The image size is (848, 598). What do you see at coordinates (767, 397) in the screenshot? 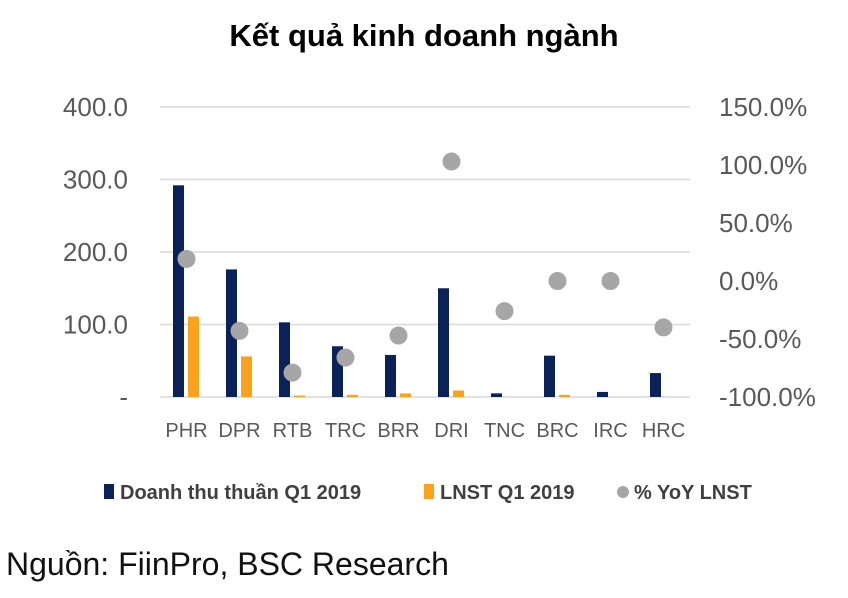
I see `right-tick-label: -100.0%` at bounding box center [767, 397].